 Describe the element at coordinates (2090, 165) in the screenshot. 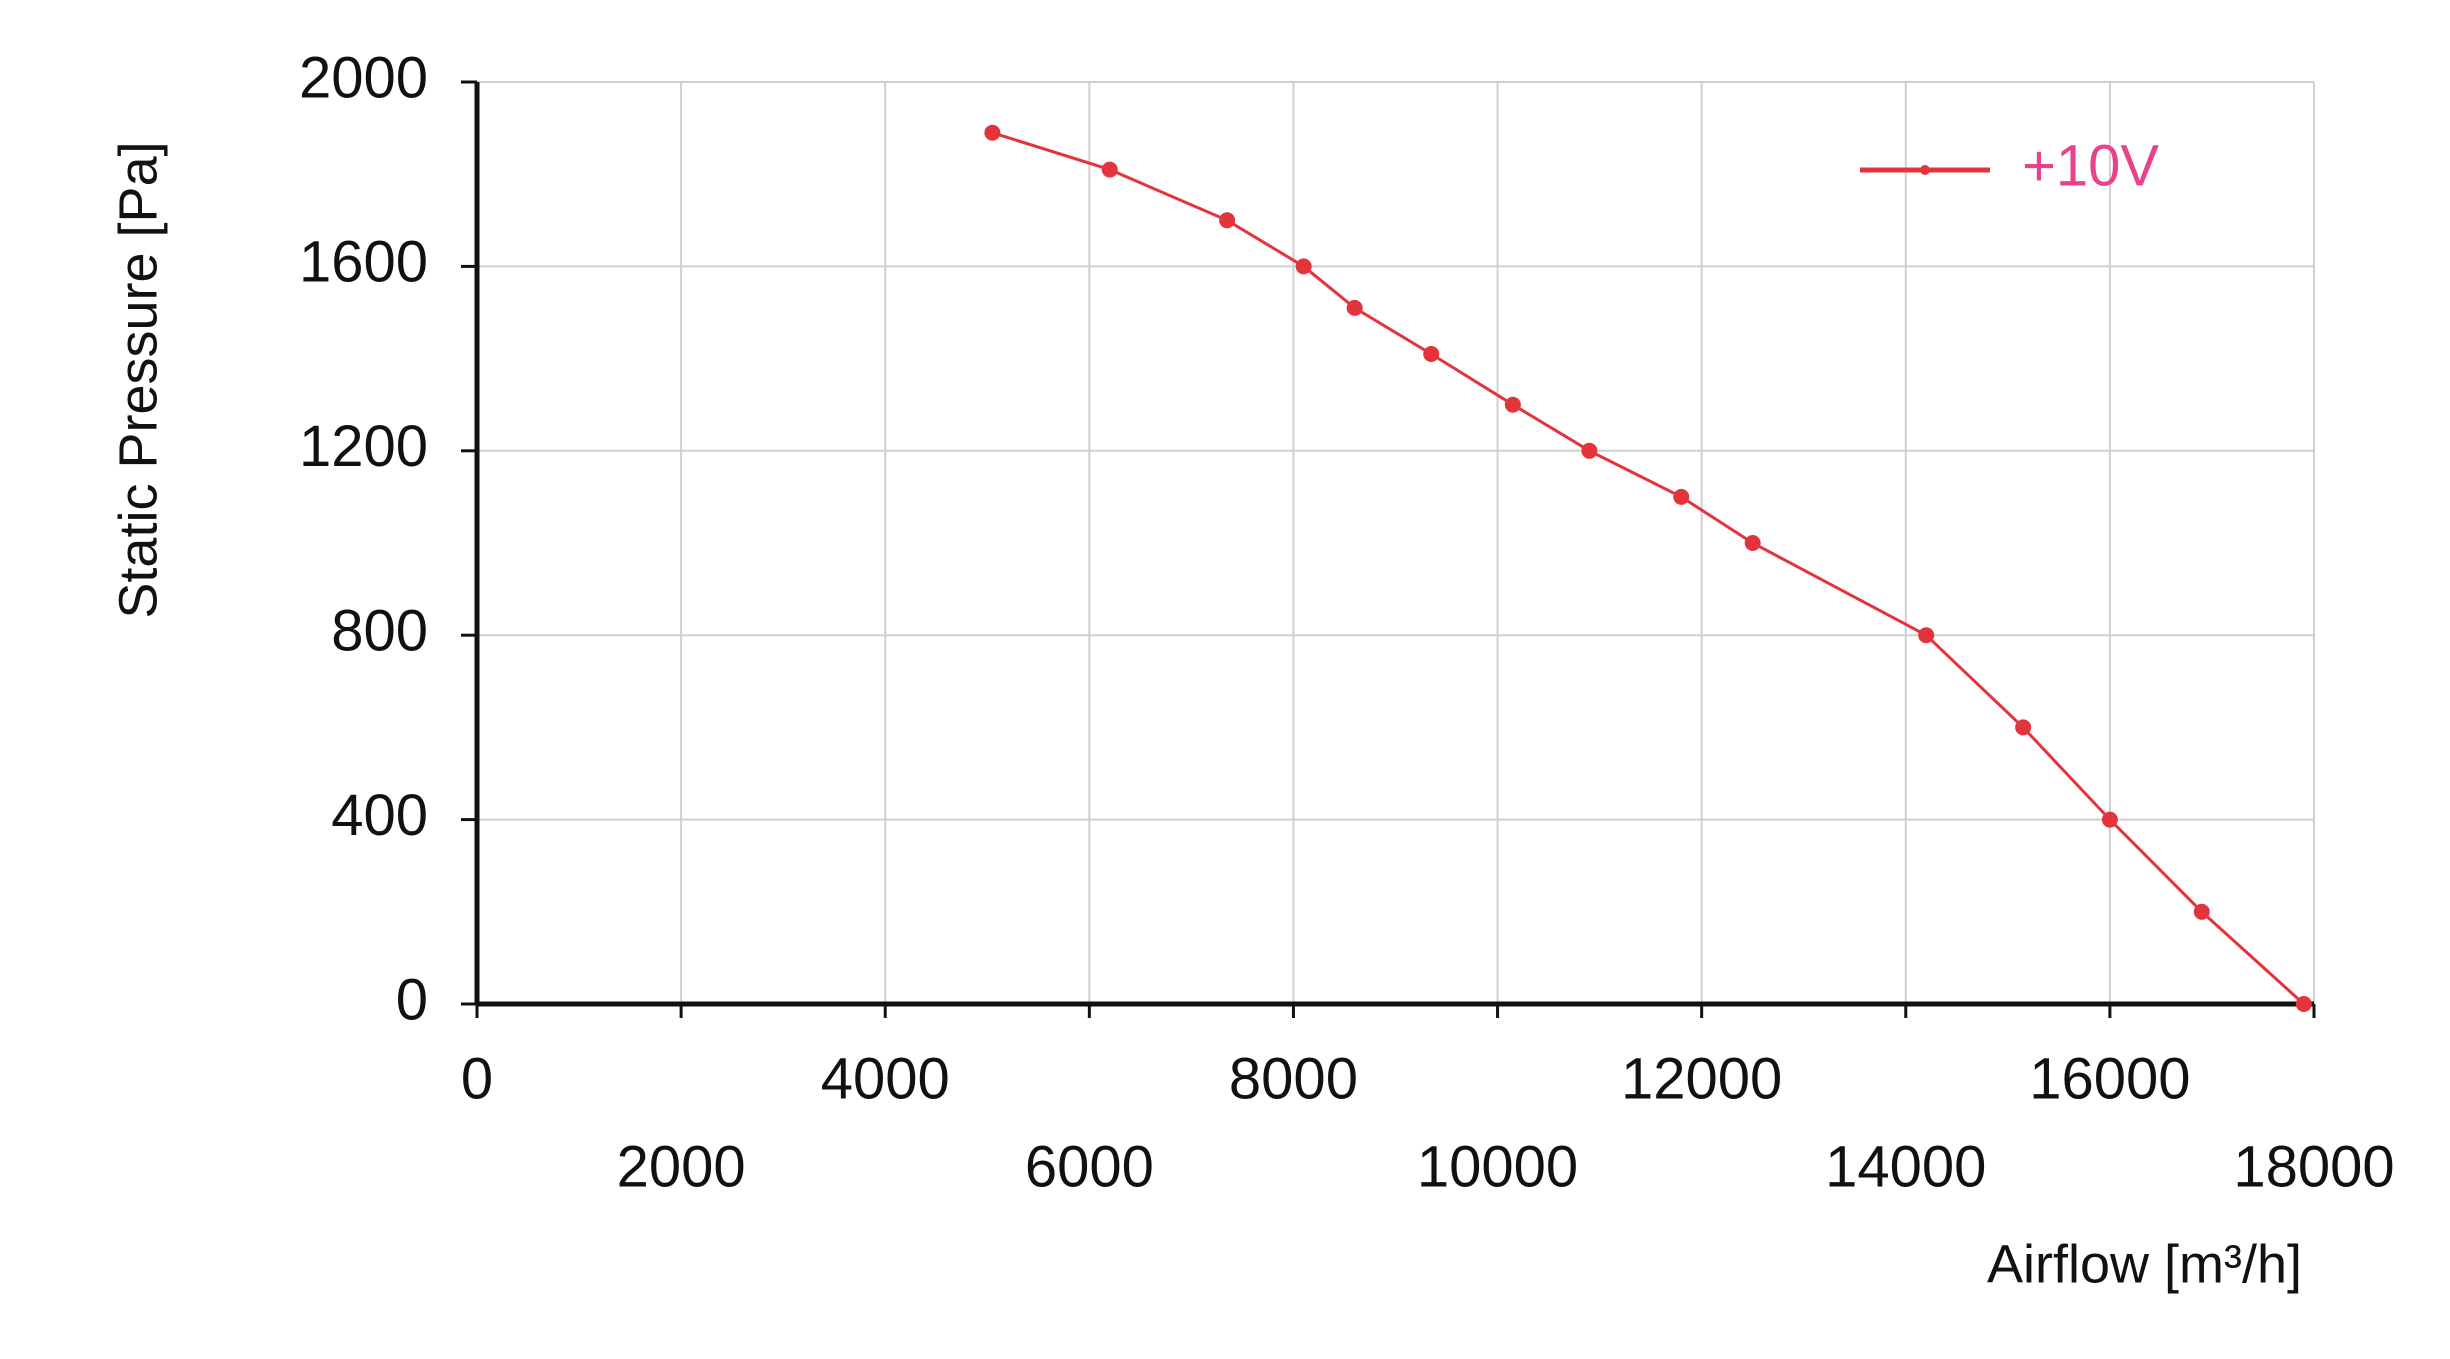

I see `legend-label: +10V` at that location.